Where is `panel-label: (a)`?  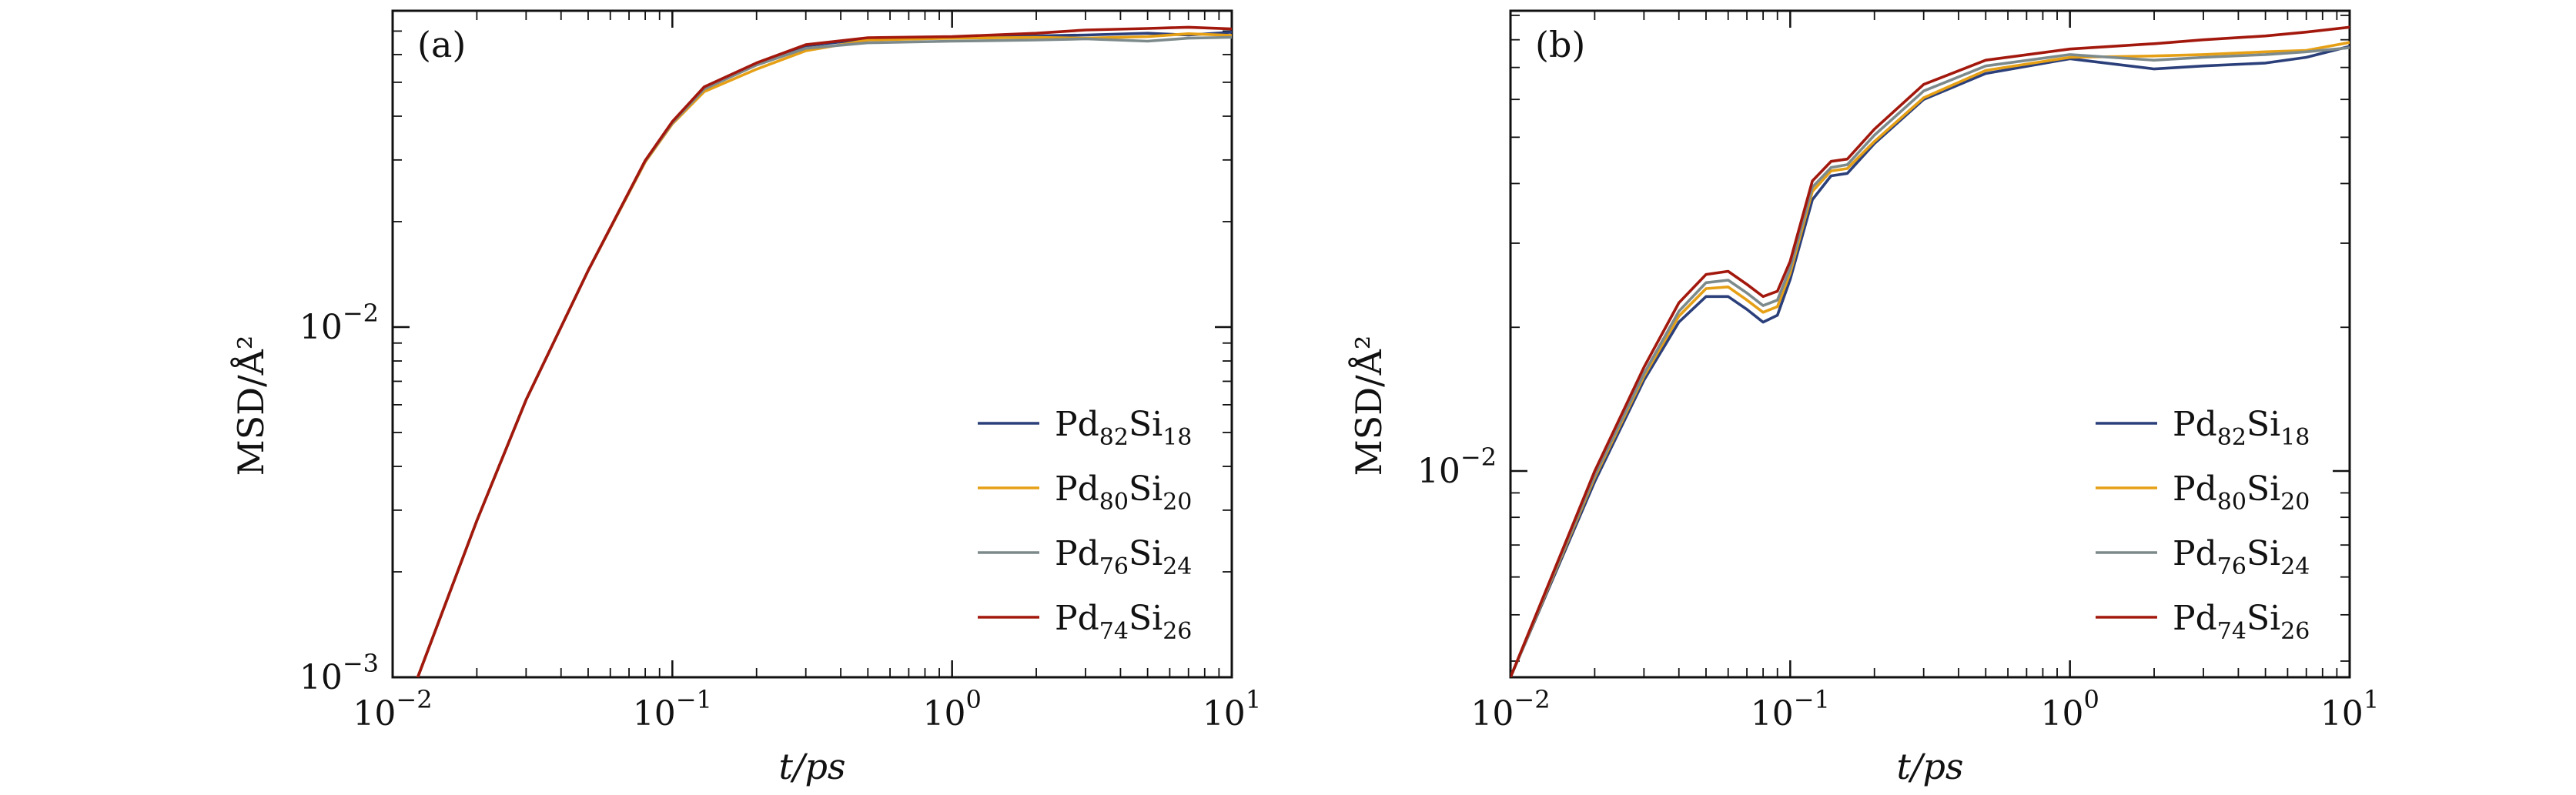
panel-label: (a) is located at coordinates (442, 44).